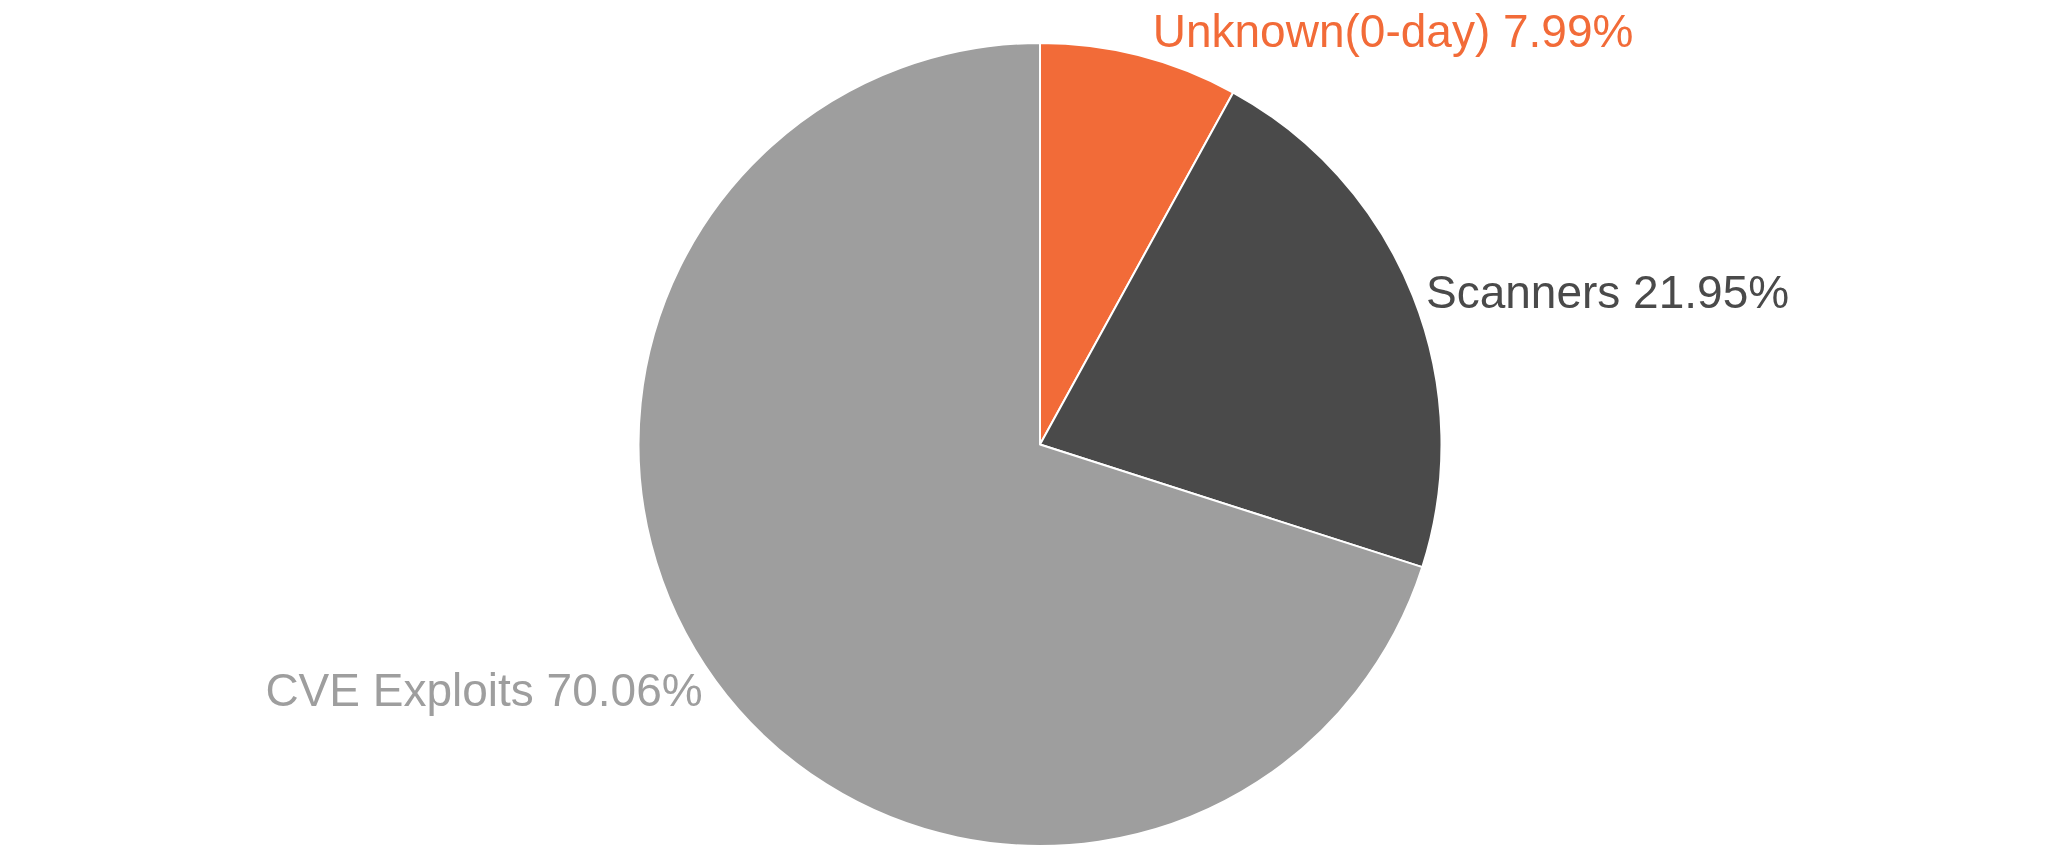  I want to click on slice-label: Scanners 21.95%, so click(1607, 292).